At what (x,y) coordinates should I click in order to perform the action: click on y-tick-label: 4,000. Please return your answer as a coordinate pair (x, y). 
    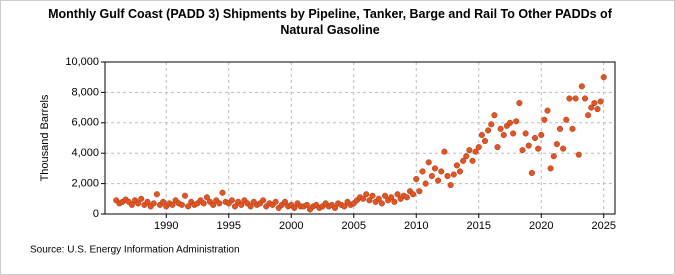
    Looking at the image, I should click on (85, 153).